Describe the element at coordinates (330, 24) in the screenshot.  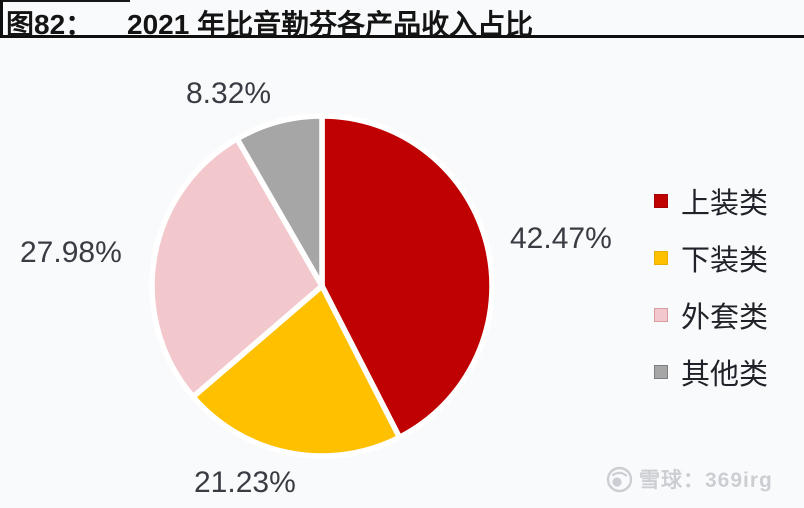
I see `figure-title: 2021 年比音勒芬各产品收入占比` at that location.